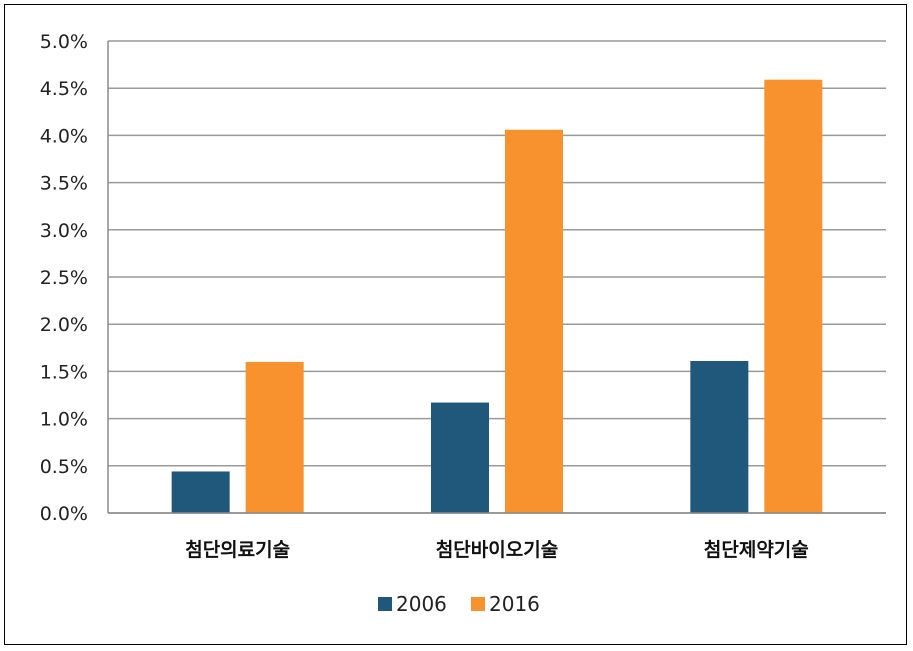 This screenshot has width=913, height=651. I want to click on y-tick-label: 1.0%, so click(64, 420).